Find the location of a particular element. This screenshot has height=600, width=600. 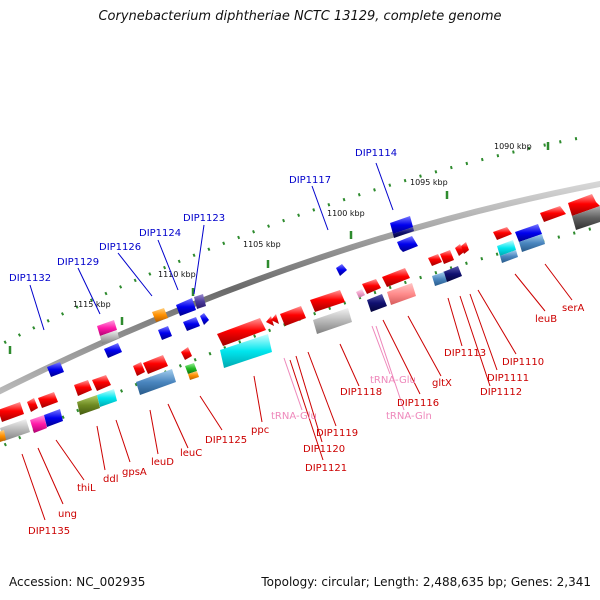

gene-label: DIP1114 is located at coordinates (376, 153).